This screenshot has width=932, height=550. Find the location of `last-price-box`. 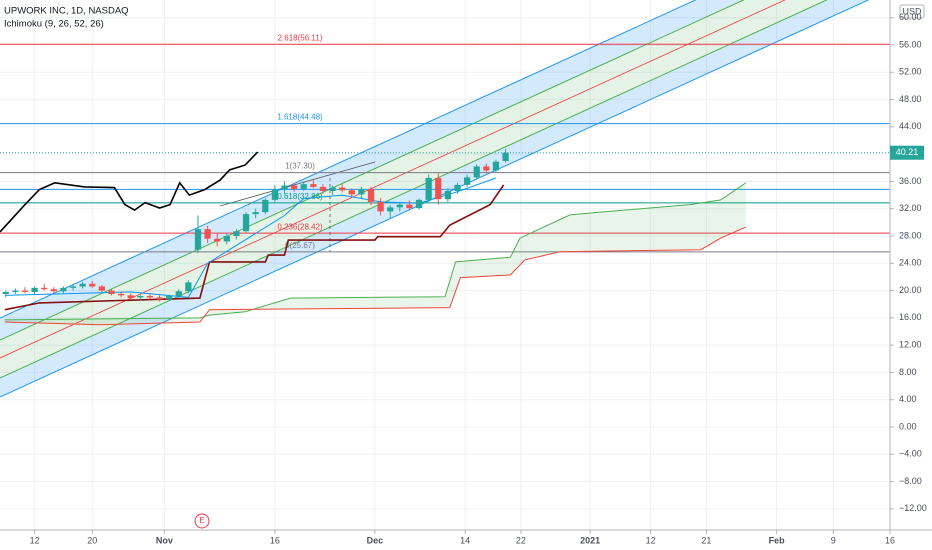

last-price-box is located at coordinates (907, 152).